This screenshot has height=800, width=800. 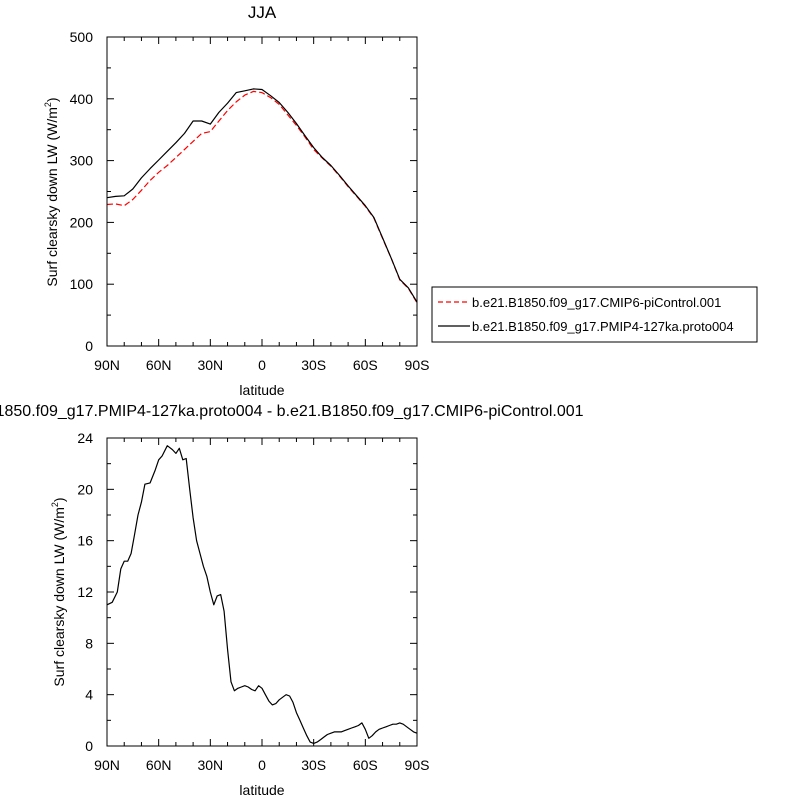 I want to click on bottom-y-tick-label: 4, so click(x=89, y=695).